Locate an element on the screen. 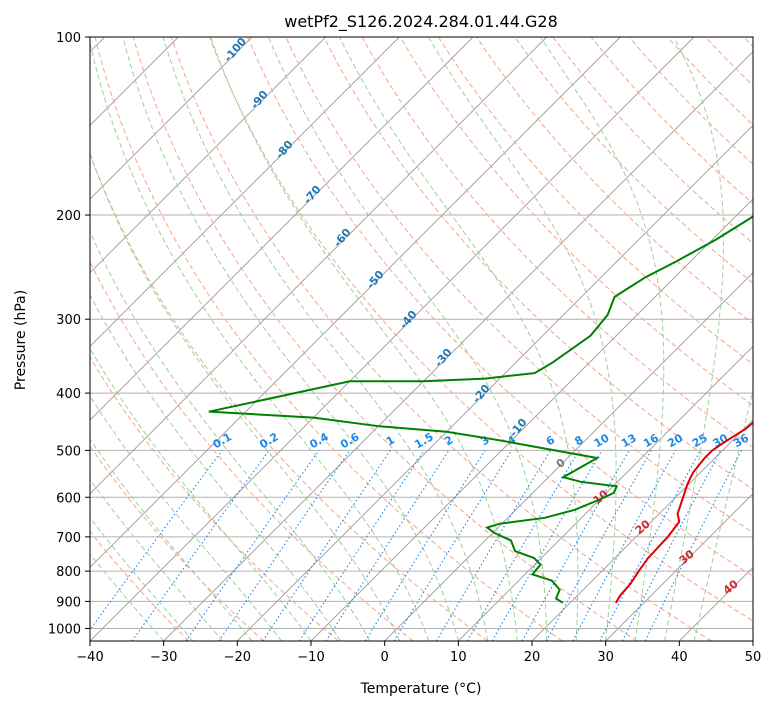 The height and width of the screenshot is (708, 775). x-tick-label: −30 is located at coordinates (163, 657).